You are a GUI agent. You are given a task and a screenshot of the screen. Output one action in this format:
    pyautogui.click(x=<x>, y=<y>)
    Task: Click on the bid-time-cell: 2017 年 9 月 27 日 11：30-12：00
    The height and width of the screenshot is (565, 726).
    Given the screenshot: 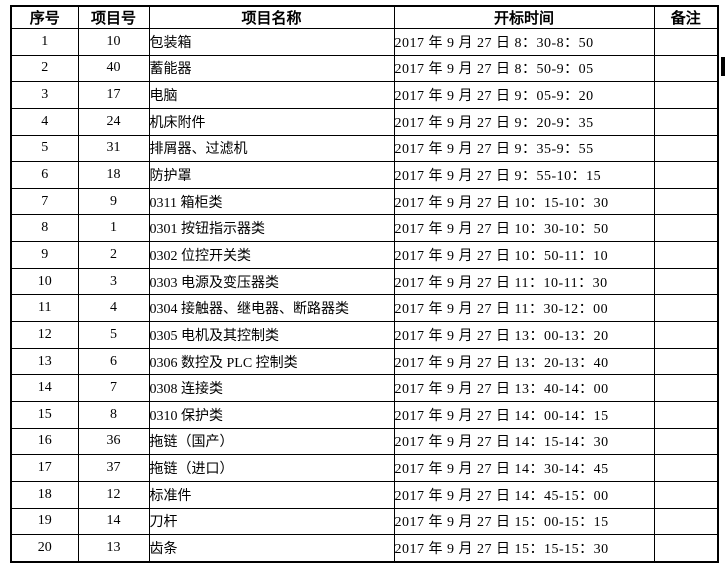 What is the action you would take?
    pyautogui.click(x=524, y=308)
    